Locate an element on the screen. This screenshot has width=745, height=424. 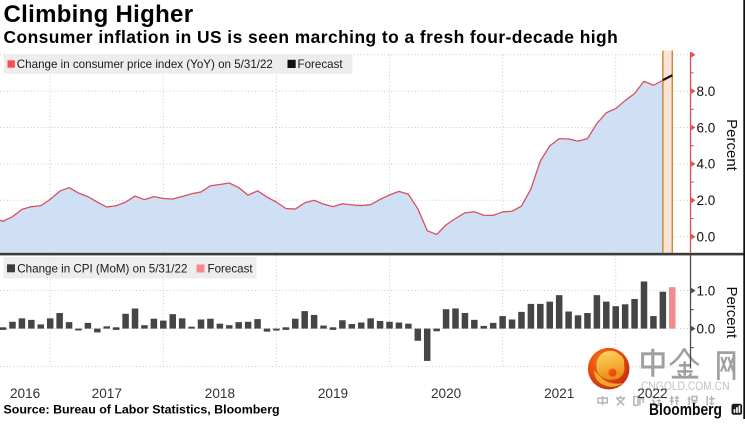
svg-text: Change in CPI (MoM) on 5/31/22 is located at coordinates (102, 269).